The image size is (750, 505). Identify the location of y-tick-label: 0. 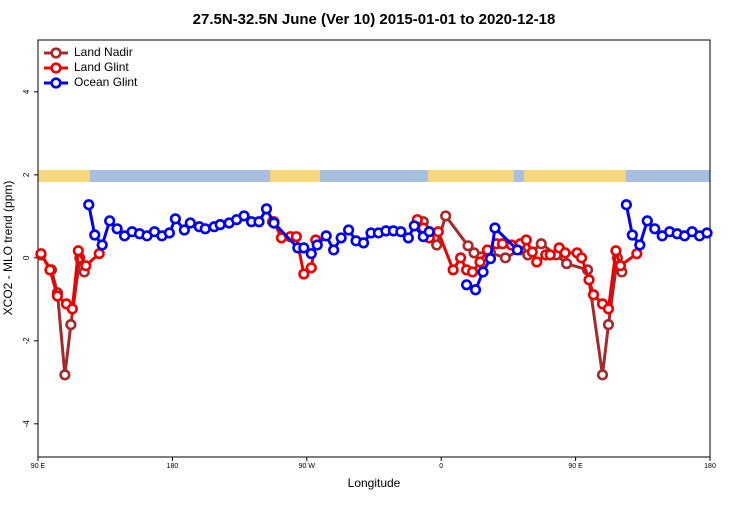
(26, 257).